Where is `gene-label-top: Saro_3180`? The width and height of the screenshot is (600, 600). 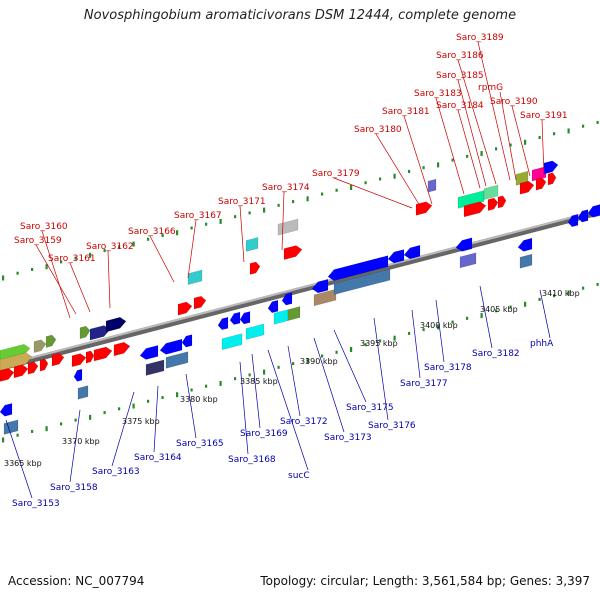
gene-label-top: Saro_3180 is located at coordinates (378, 130).